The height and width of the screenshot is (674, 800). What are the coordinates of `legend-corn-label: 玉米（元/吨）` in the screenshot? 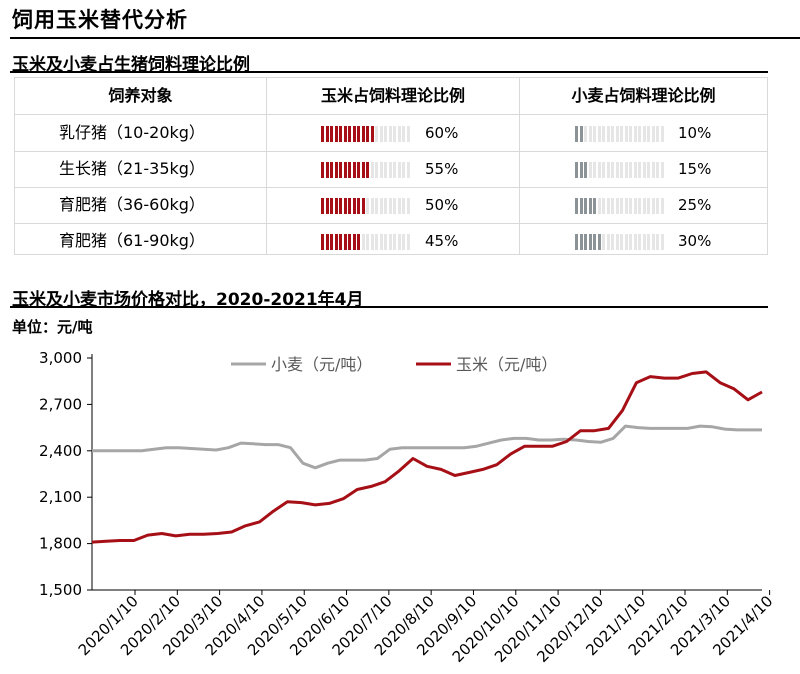 It's located at (506, 364).